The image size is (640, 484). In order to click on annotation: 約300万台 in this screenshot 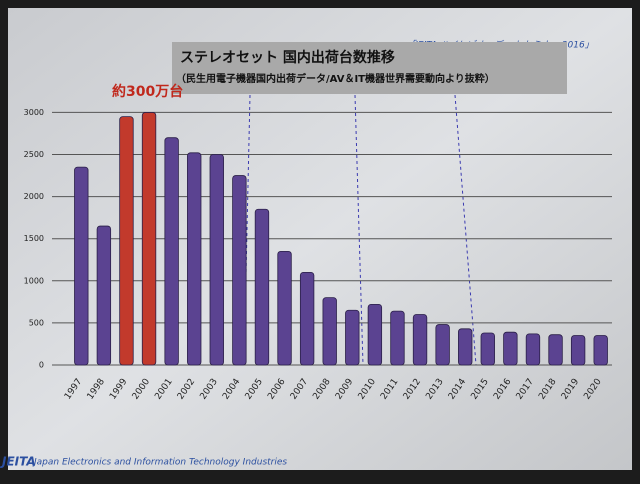, I will do `click(147, 91)`.